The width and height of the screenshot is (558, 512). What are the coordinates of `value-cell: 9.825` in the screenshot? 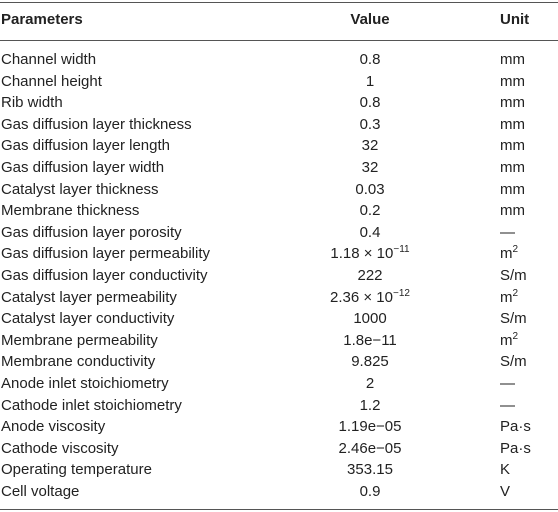 It's located at (370, 362).